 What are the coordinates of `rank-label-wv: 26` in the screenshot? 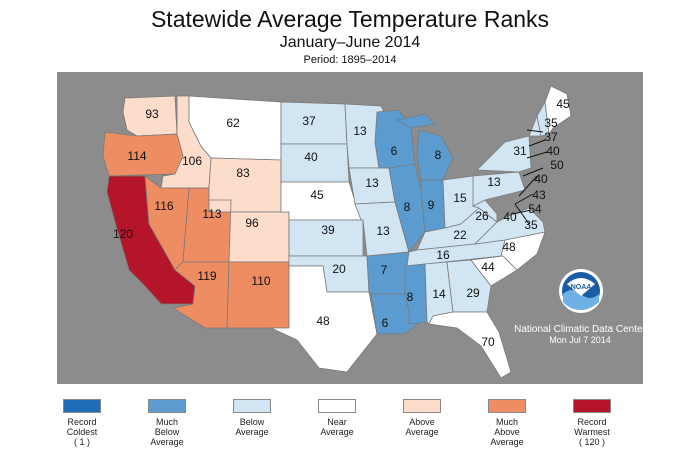 It's located at (482, 216).